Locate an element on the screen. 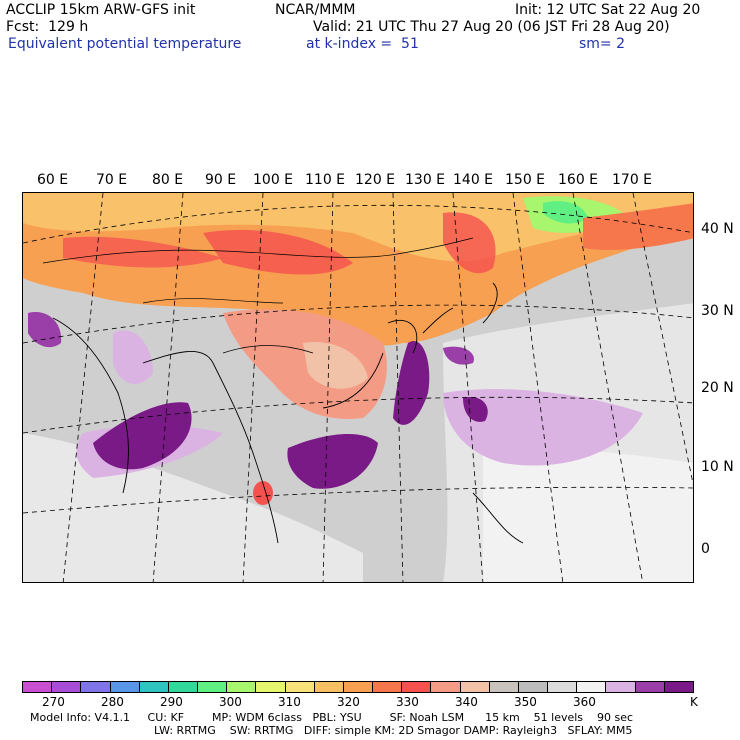 Image resolution: width=740 pixels, height=740 pixels. colorbar-label: 310 is located at coordinates (289, 702).